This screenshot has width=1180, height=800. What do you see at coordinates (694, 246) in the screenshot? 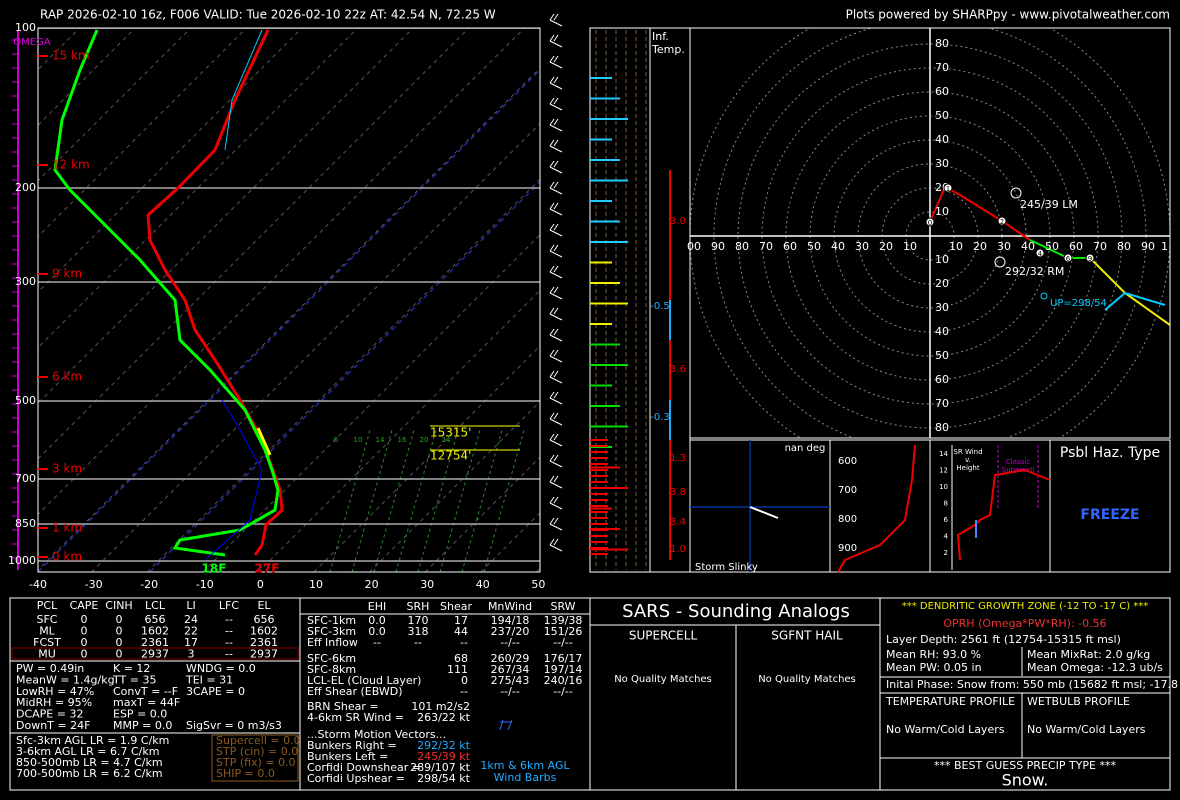
I see `hodo-label: 00` at bounding box center [694, 246].